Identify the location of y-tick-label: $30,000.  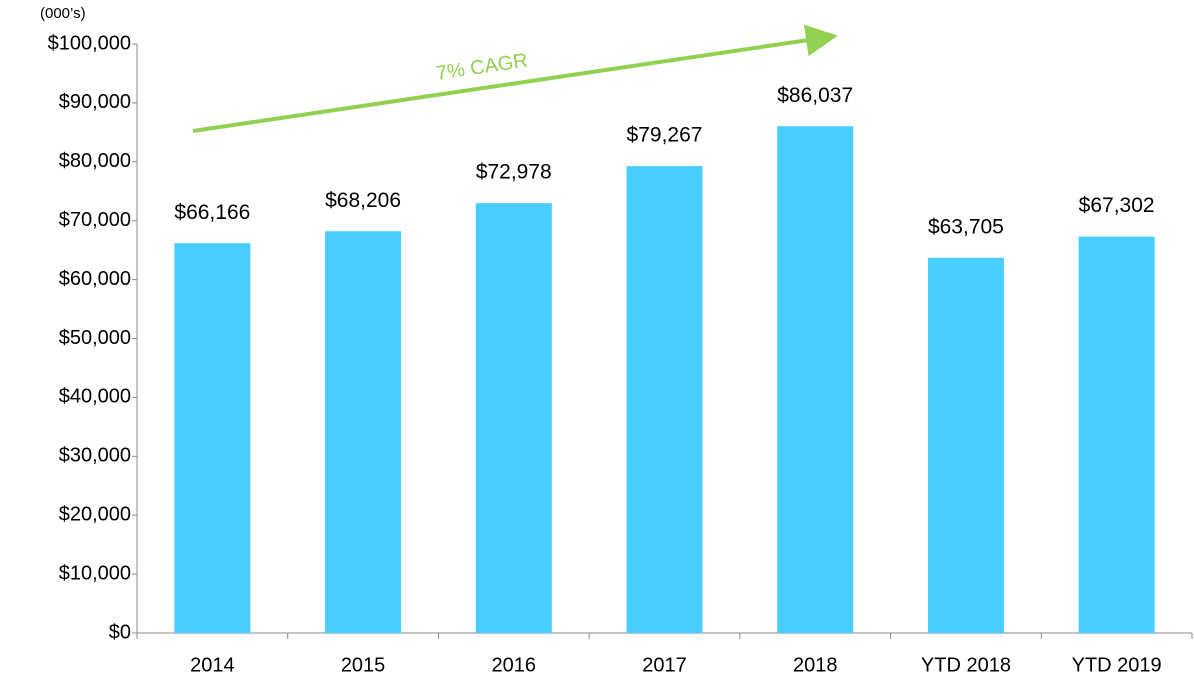
(95, 456).